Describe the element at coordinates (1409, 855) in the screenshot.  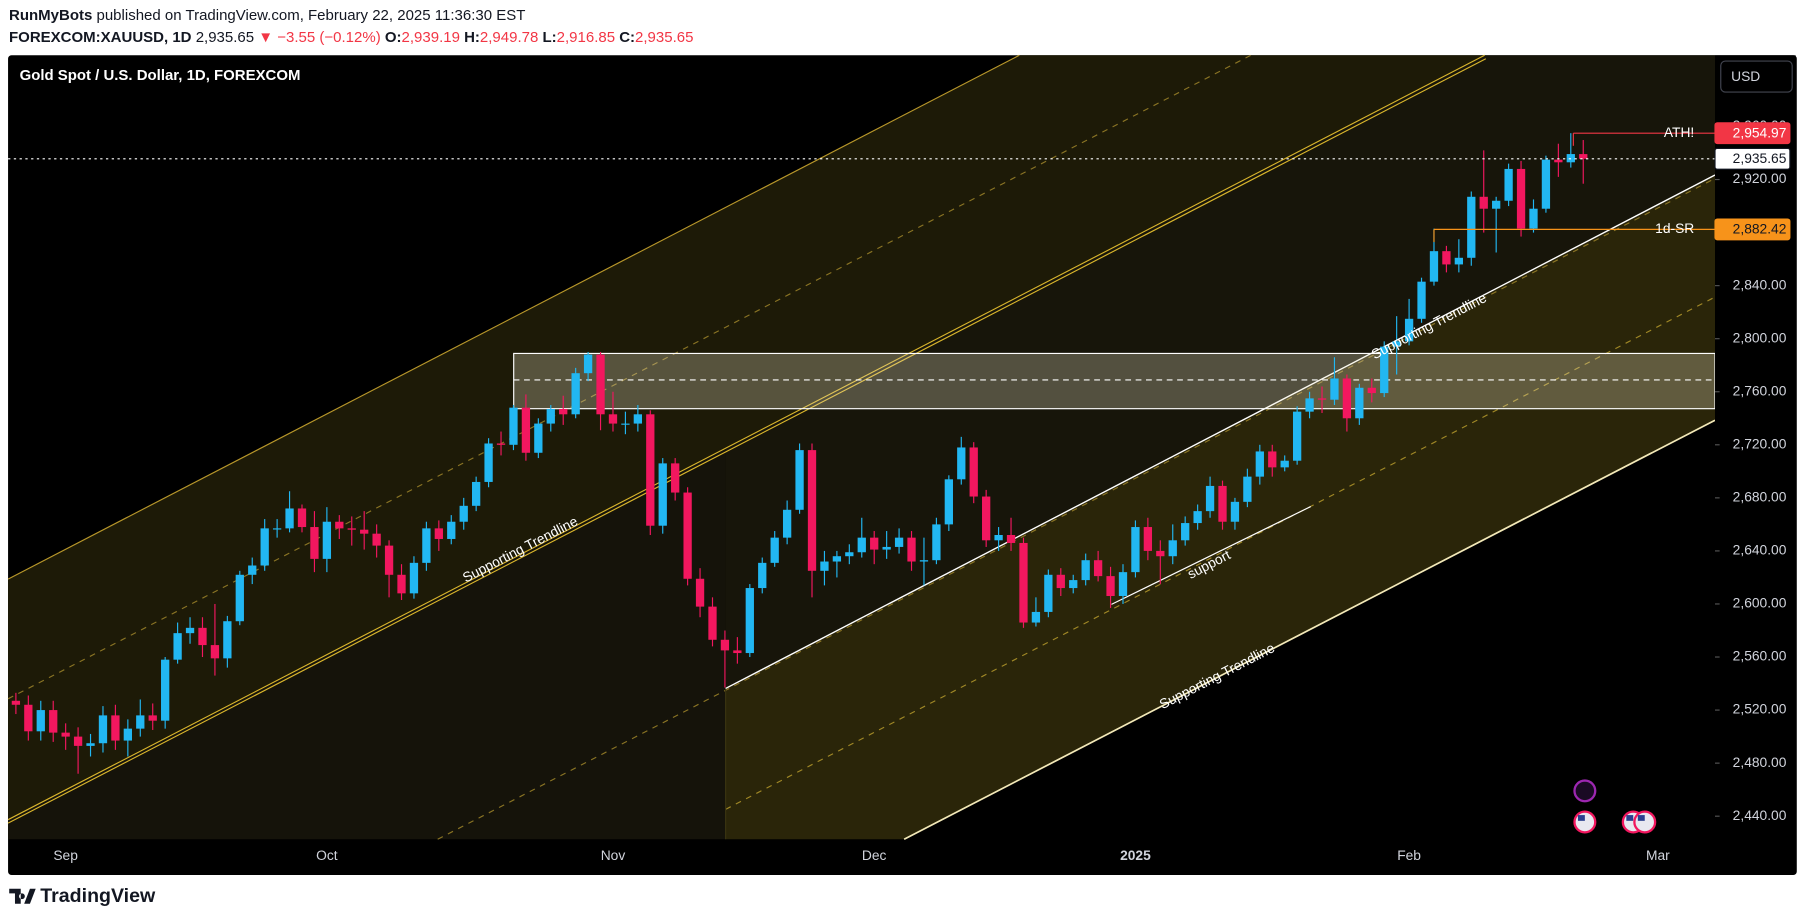
I see `x-tick-label: Feb` at that location.